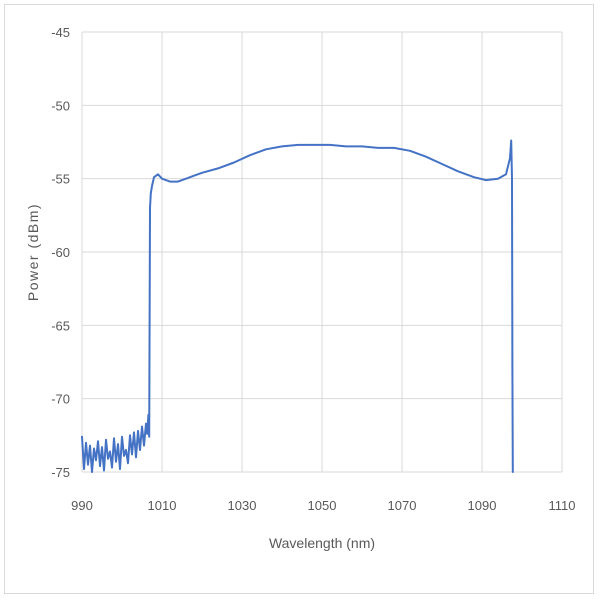 The width and height of the screenshot is (600, 600). I want to click on y-tick-label: -45, so click(60, 32).